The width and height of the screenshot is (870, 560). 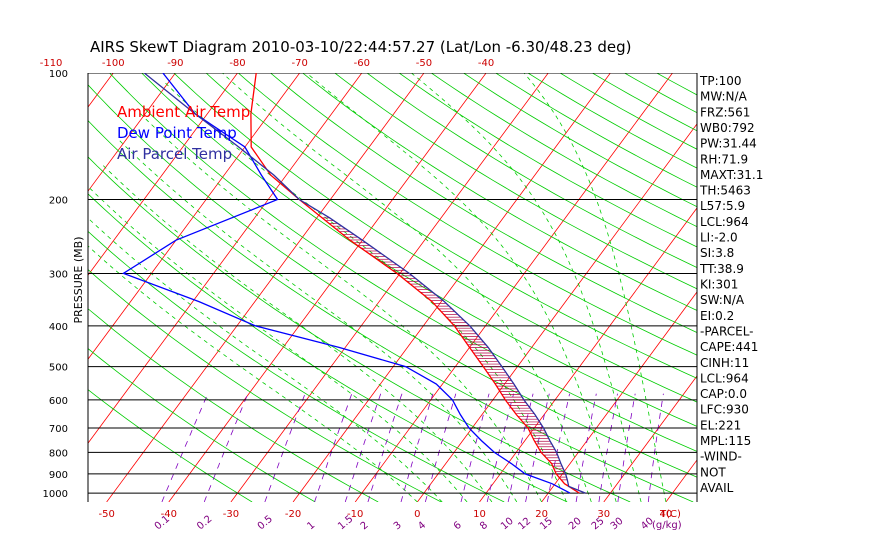 What do you see at coordinates (731, 175) in the screenshot?
I see `stat-entry: MAXT:31.1` at bounding box center [731, 175].